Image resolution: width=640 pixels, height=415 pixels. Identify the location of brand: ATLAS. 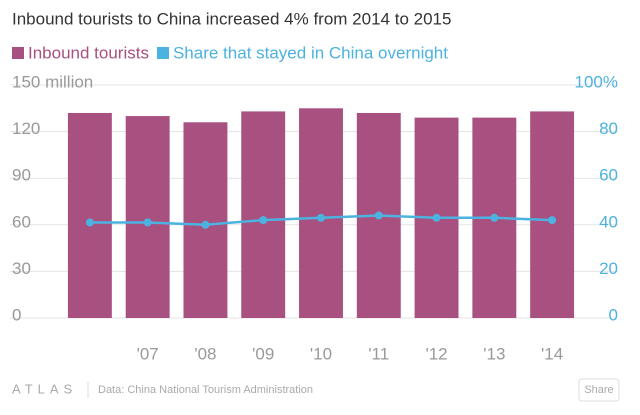
(44, 388).